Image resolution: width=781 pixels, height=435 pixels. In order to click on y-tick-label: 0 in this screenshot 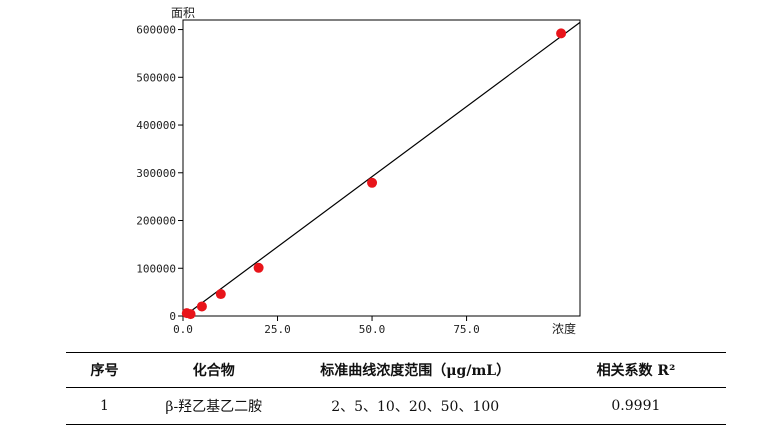, I will do `click(172, 316)`.